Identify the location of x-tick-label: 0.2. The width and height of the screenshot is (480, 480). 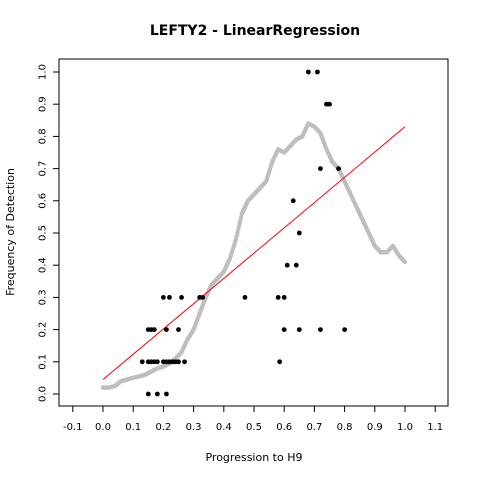
(163, 427).